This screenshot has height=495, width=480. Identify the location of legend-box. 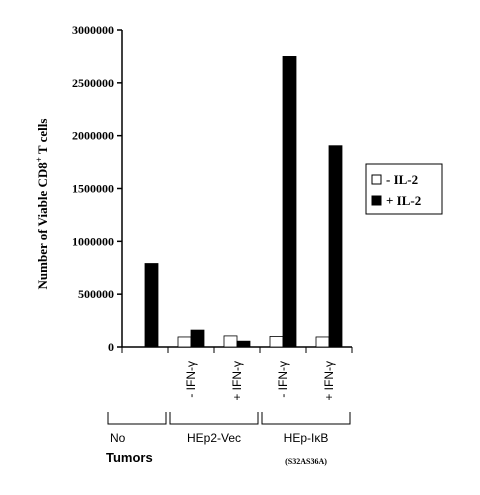
(404, 189).